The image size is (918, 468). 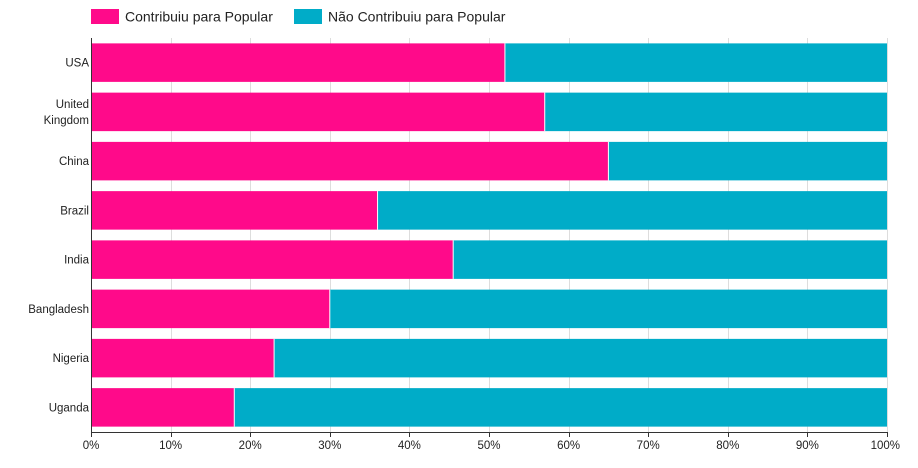 What do you see at coordinates (74, 162) in the screenshot?
I see `category-label-china: China` at bounding box center [74, 162].